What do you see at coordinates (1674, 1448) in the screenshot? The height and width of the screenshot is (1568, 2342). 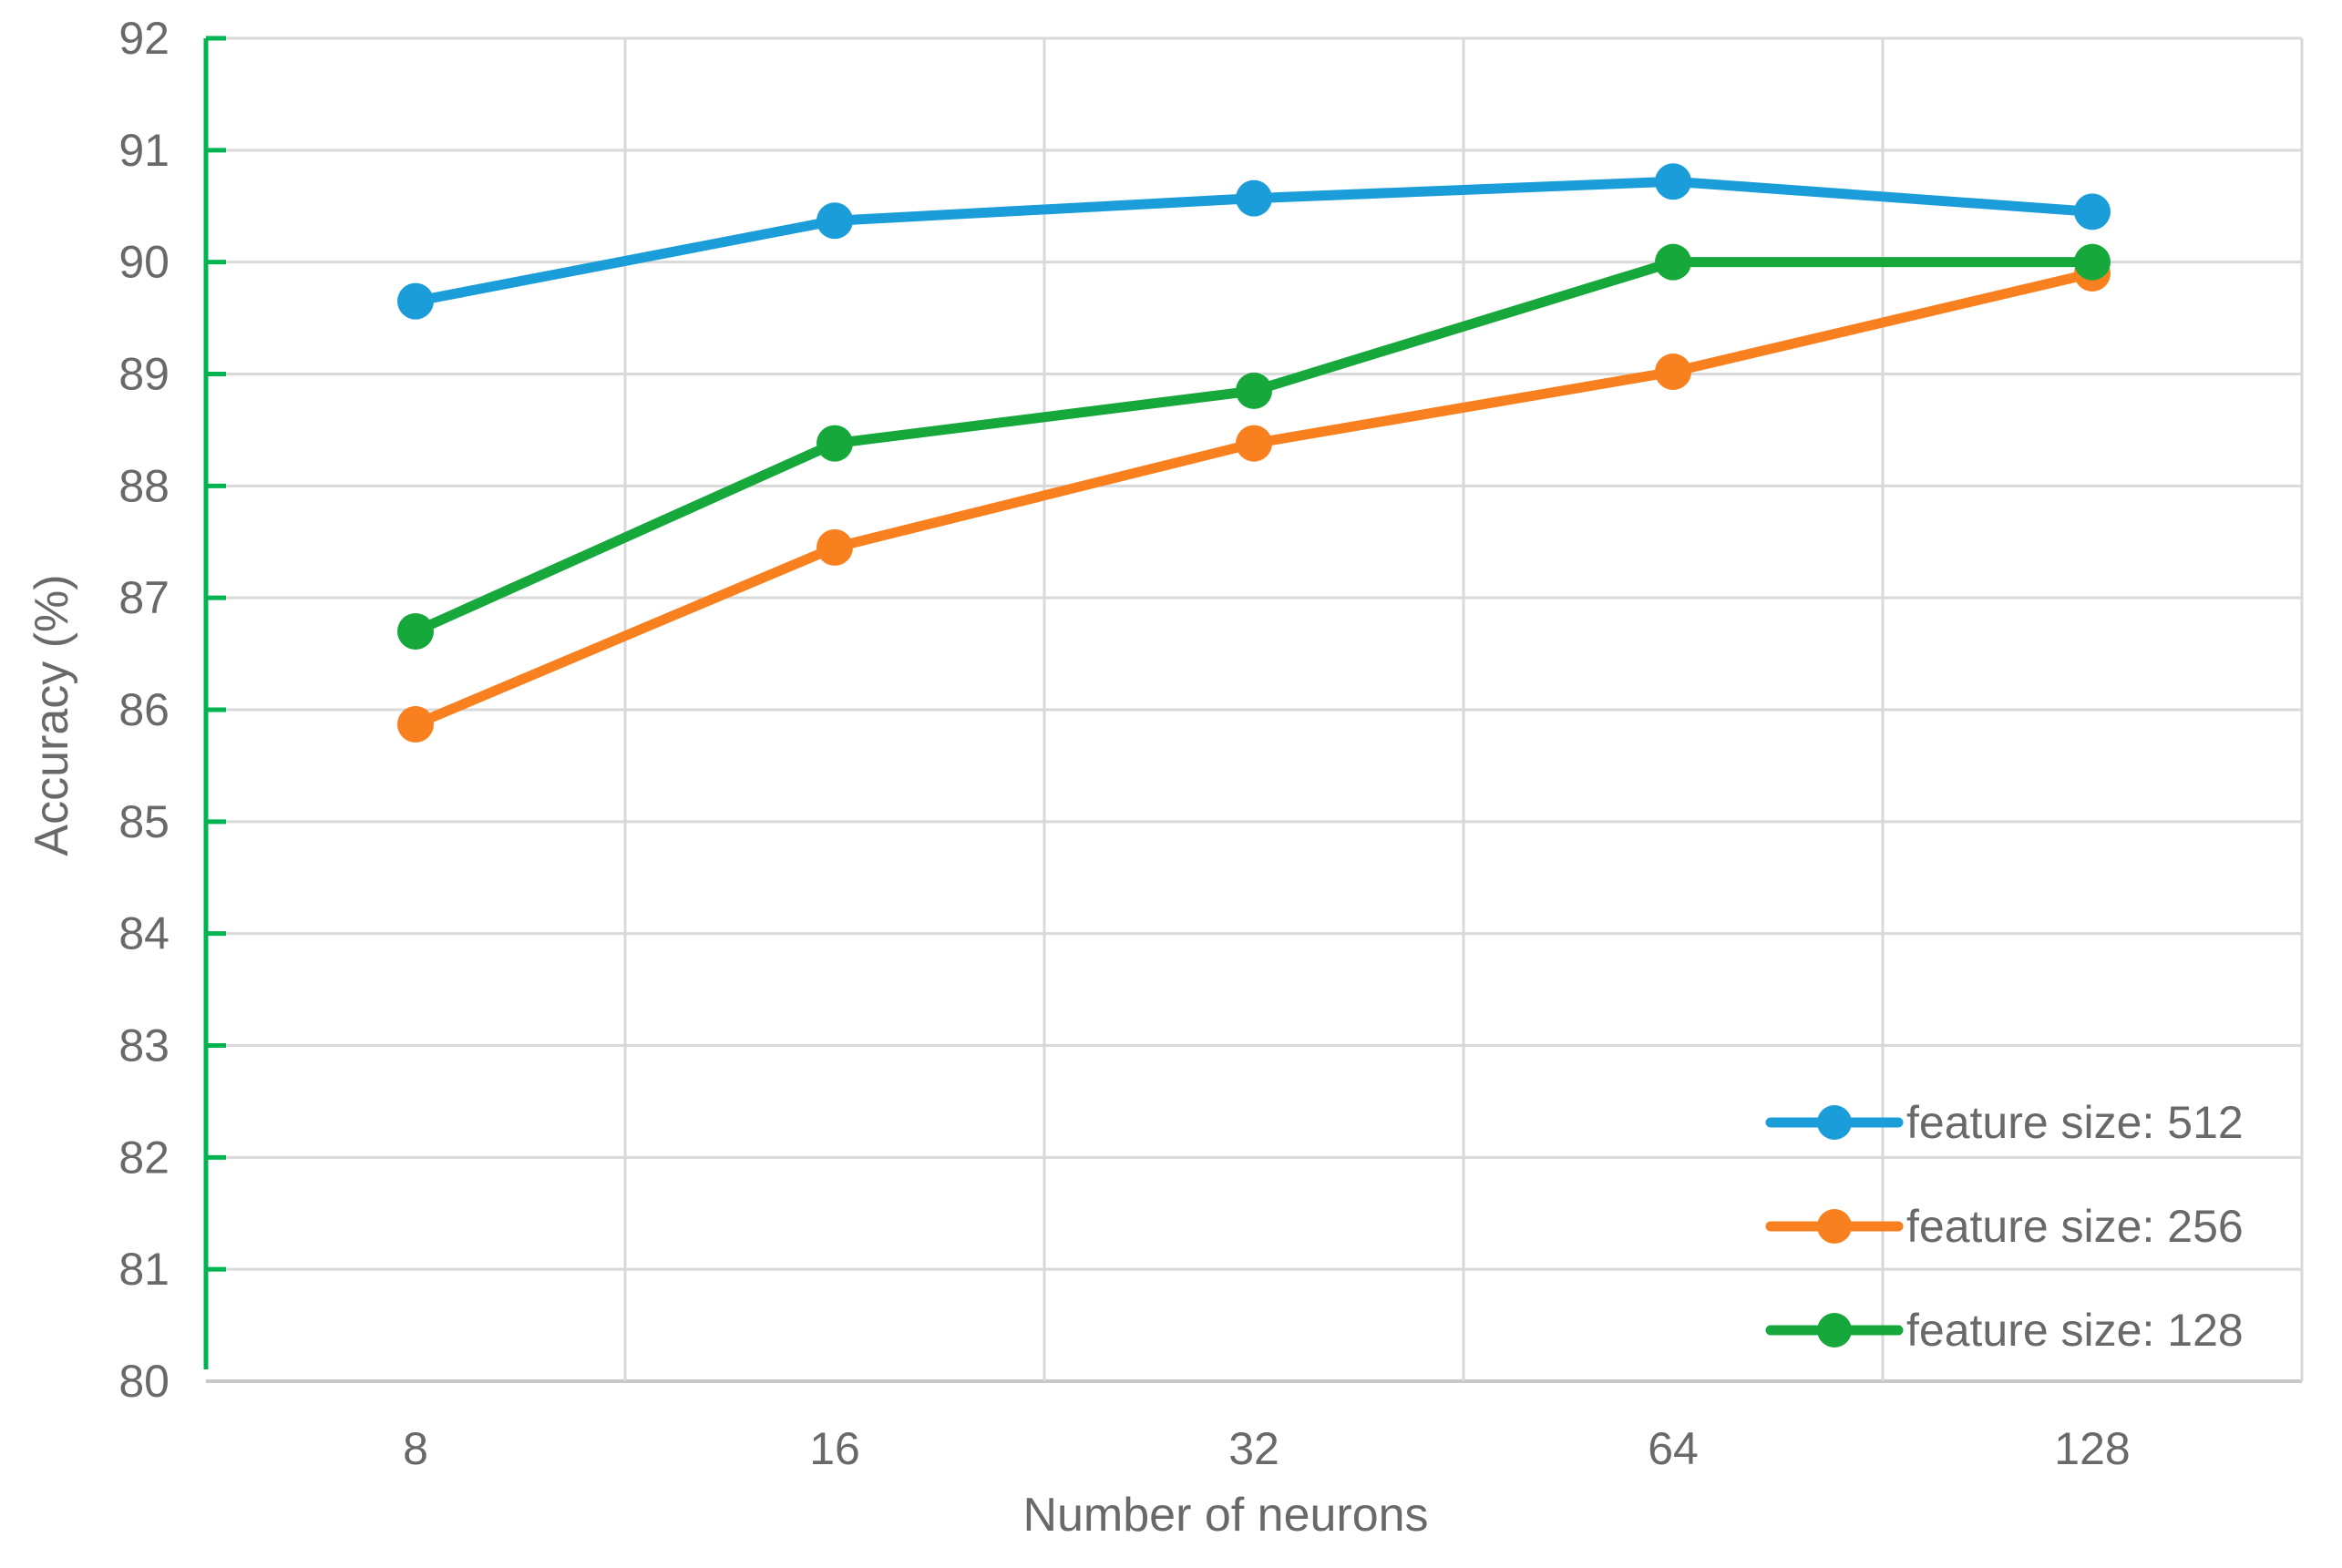 I see `x-tick-label: 64` at bounding box center [1674, 1448].